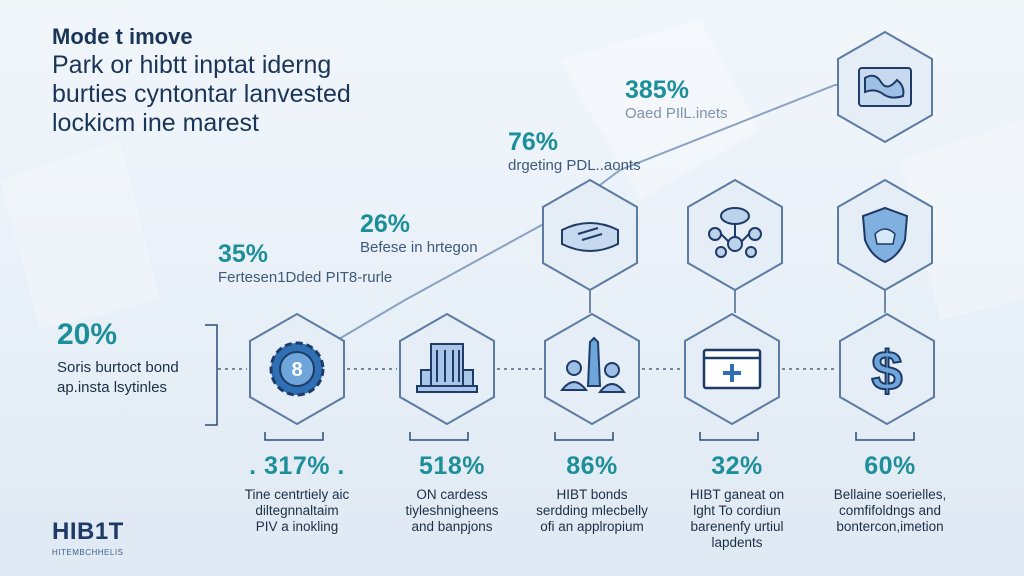 This screenshot has width=1024, height=576. Describe the element at coordinates (737, 466) in the screenshot. I see `bottom-stat-percent: 32%` at that location.